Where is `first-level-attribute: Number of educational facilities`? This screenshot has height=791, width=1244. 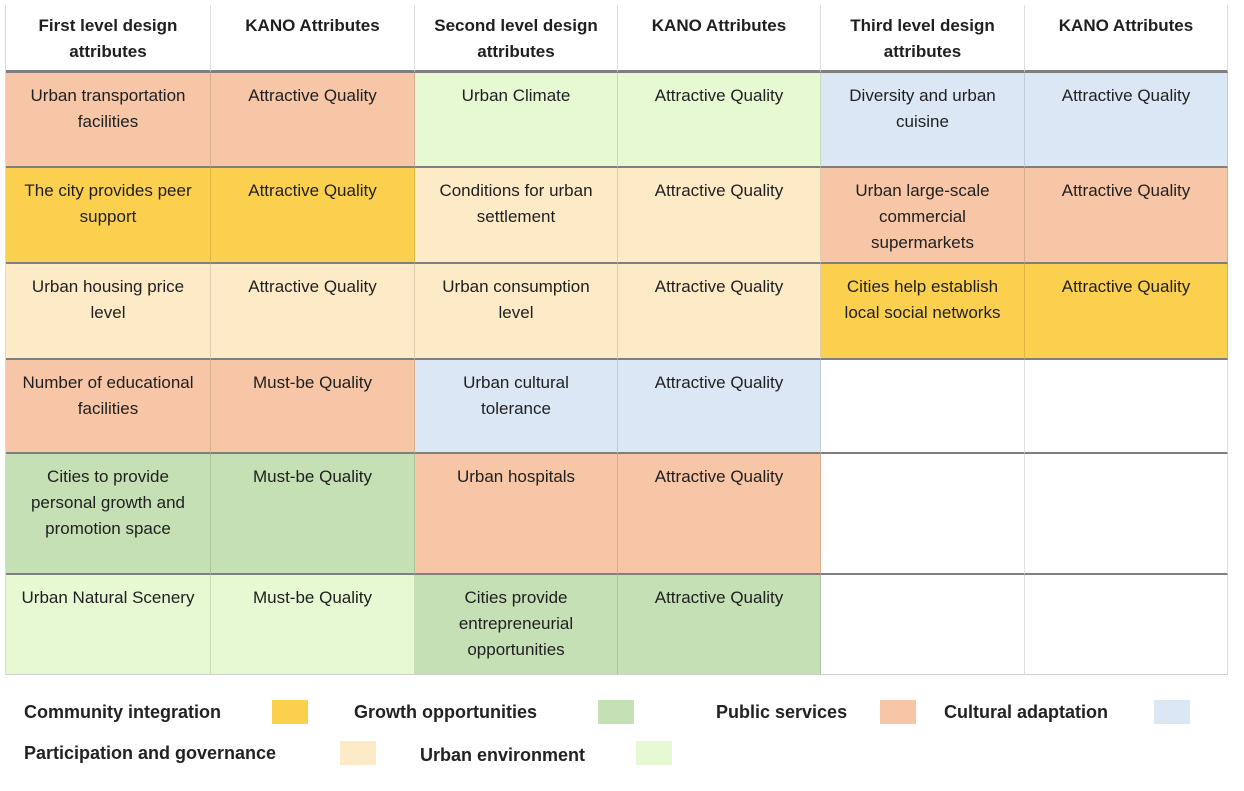 first-level-attribute: Number of educational facilities is located at coordinates (108, 407).